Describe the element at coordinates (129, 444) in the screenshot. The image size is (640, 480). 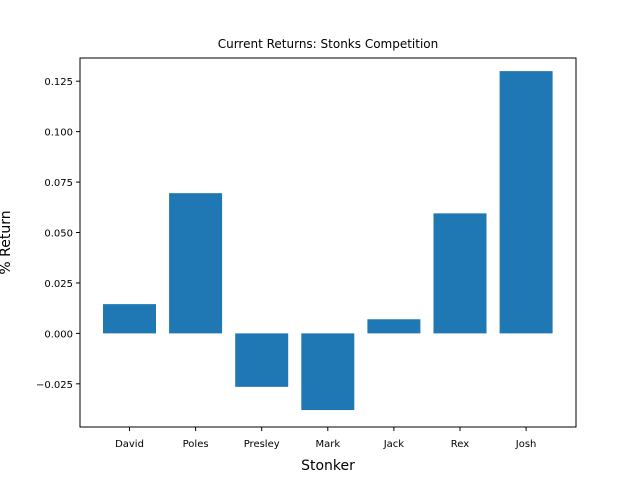
I see `x-tick-label: David` at that location.